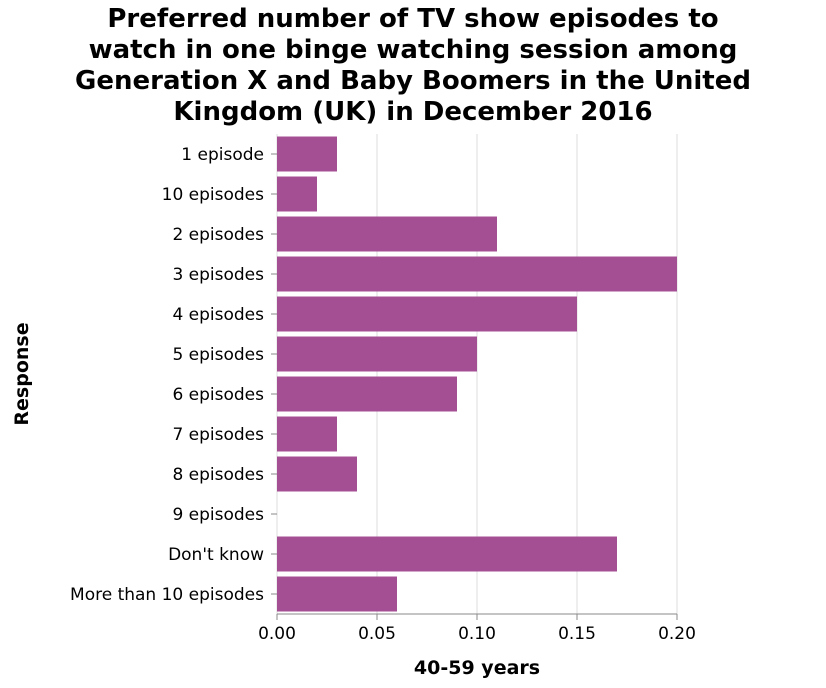 This screenshot has height=688, width=826. What do you see at coordinates (222, 155) in the screenshot?
I see `y-tick-label: 1 episode` at bounding box center [222, 155].